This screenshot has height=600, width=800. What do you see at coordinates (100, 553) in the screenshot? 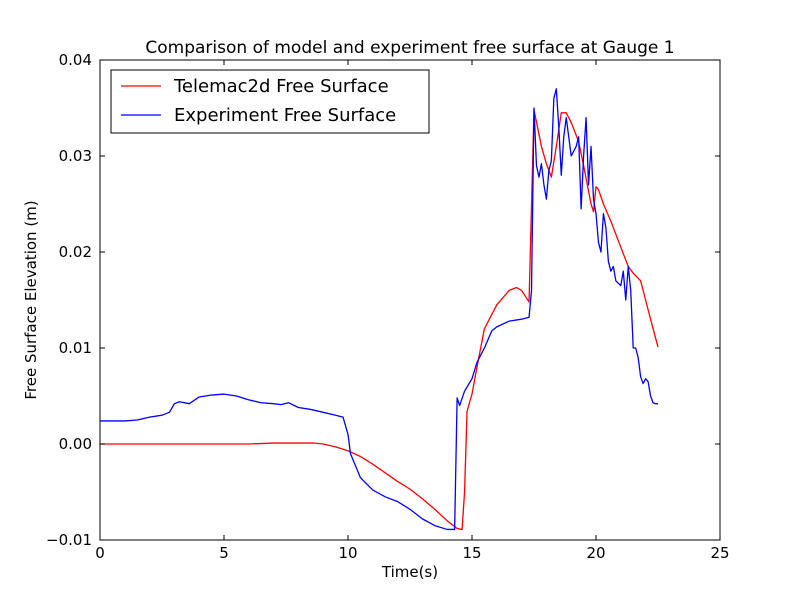
I see `x-tick-label: 0` at bounding box center [100, 553].